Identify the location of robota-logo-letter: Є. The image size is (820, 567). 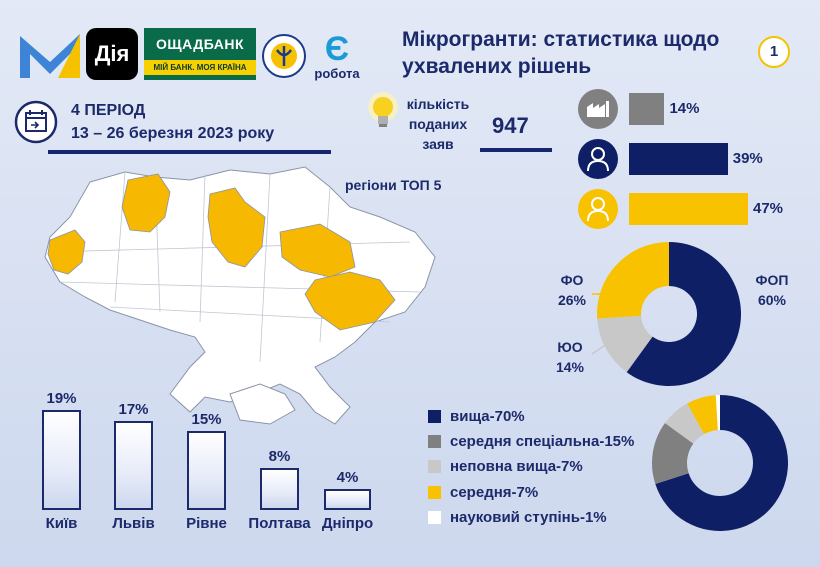
(337, 48).